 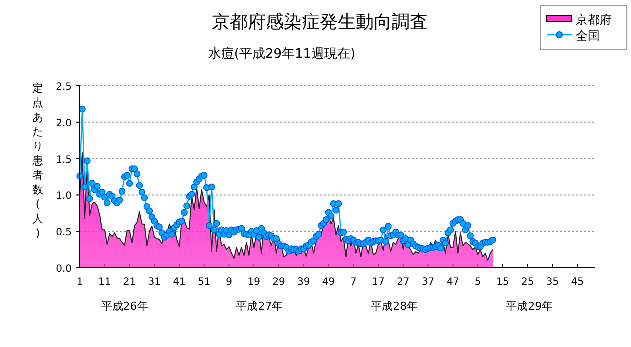 What do you see at coordinates (530, 306) in the screenshot?
I see `text: 平成29年` at bounding box center [530, 306].